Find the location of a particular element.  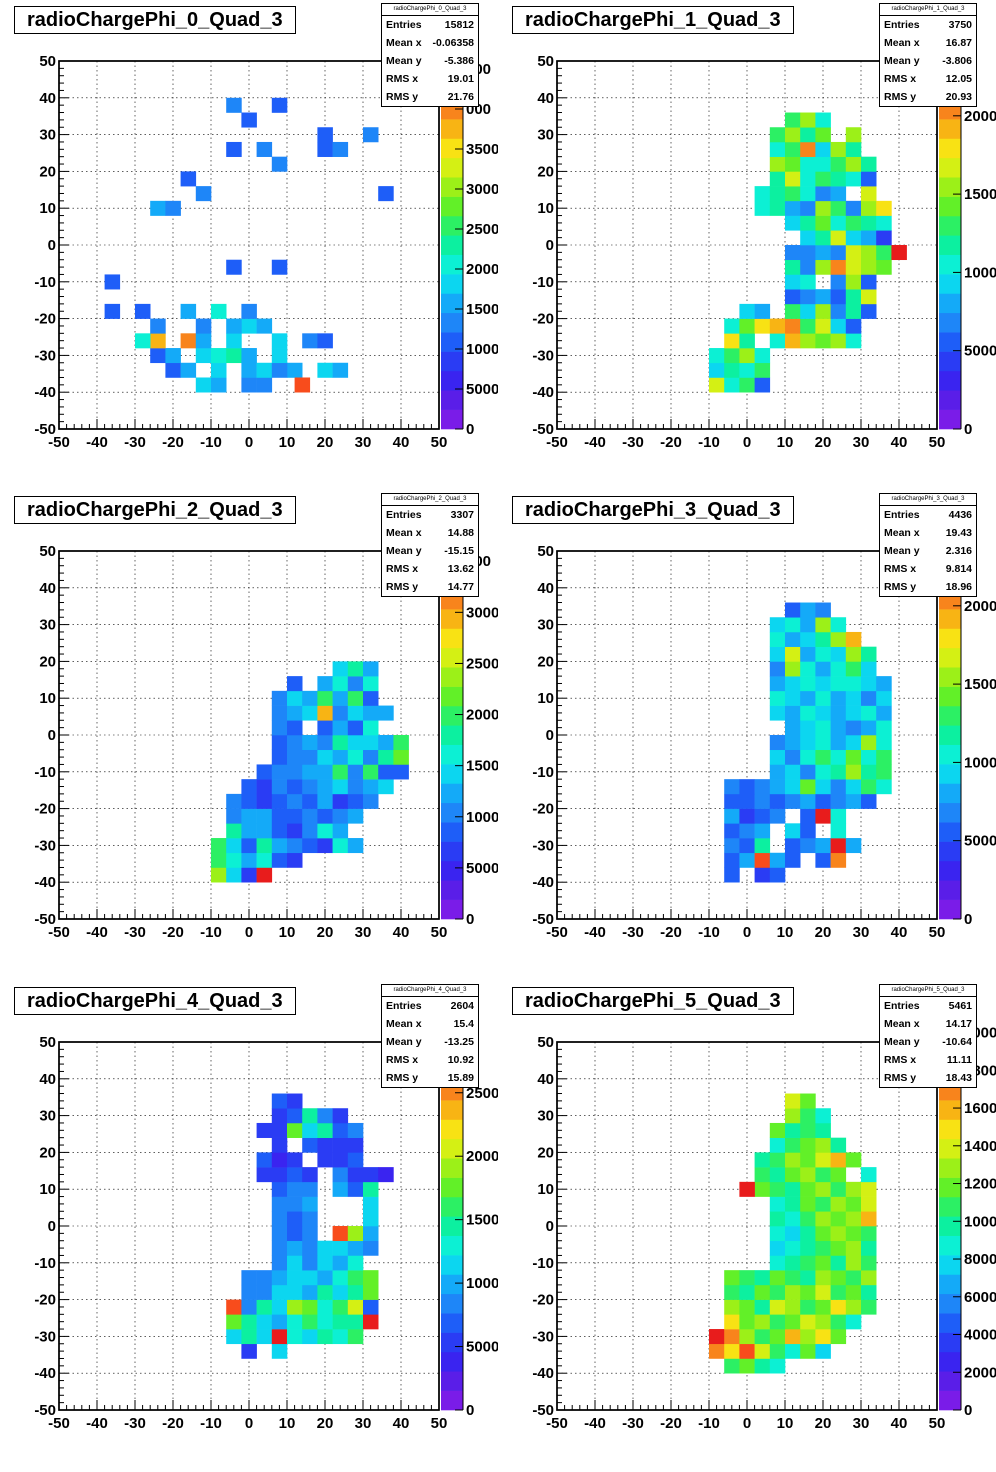

z-tick-label: 4000 is located at coordinates (980, 1335).